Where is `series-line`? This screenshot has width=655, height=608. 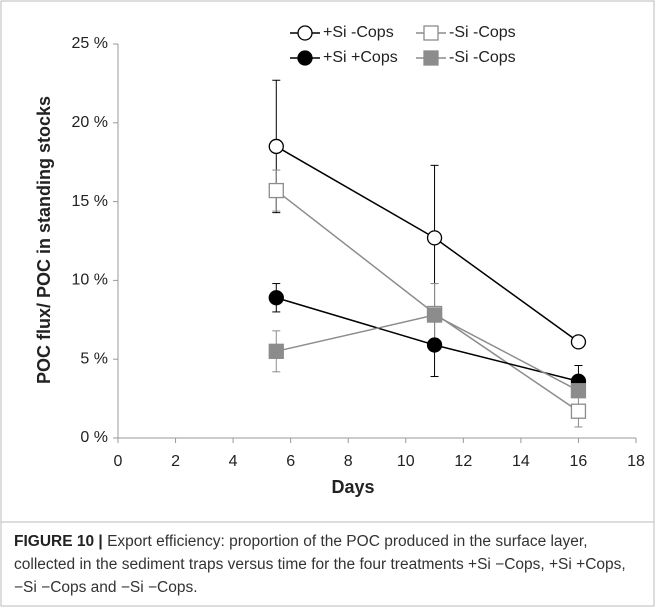 series-line is located at coordinates (427, 353).